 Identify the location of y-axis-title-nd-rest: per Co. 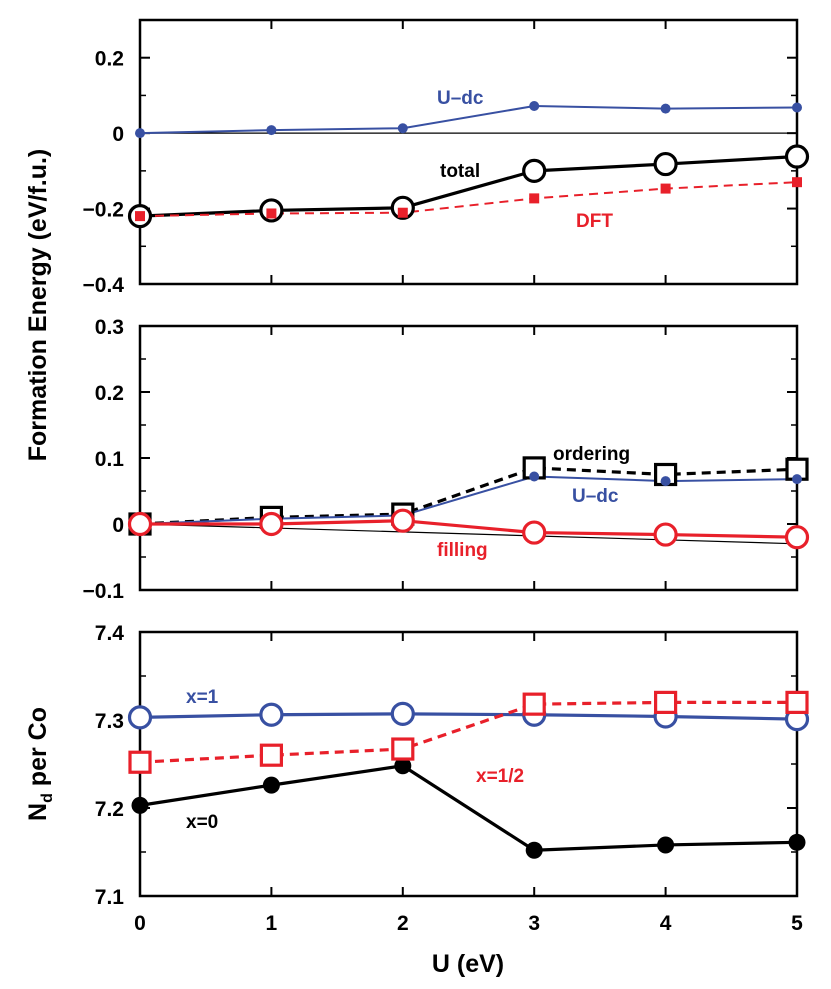
(38, 750).